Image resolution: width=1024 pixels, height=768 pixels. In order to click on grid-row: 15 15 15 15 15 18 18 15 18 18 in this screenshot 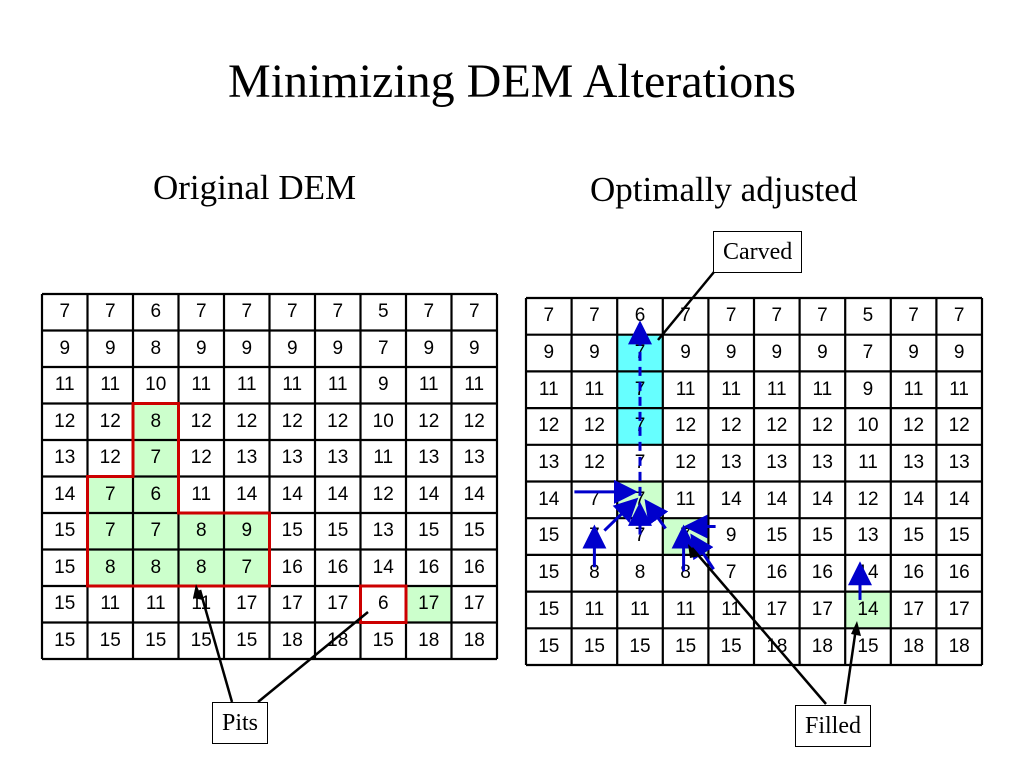, I will do `click(269, 641)`.